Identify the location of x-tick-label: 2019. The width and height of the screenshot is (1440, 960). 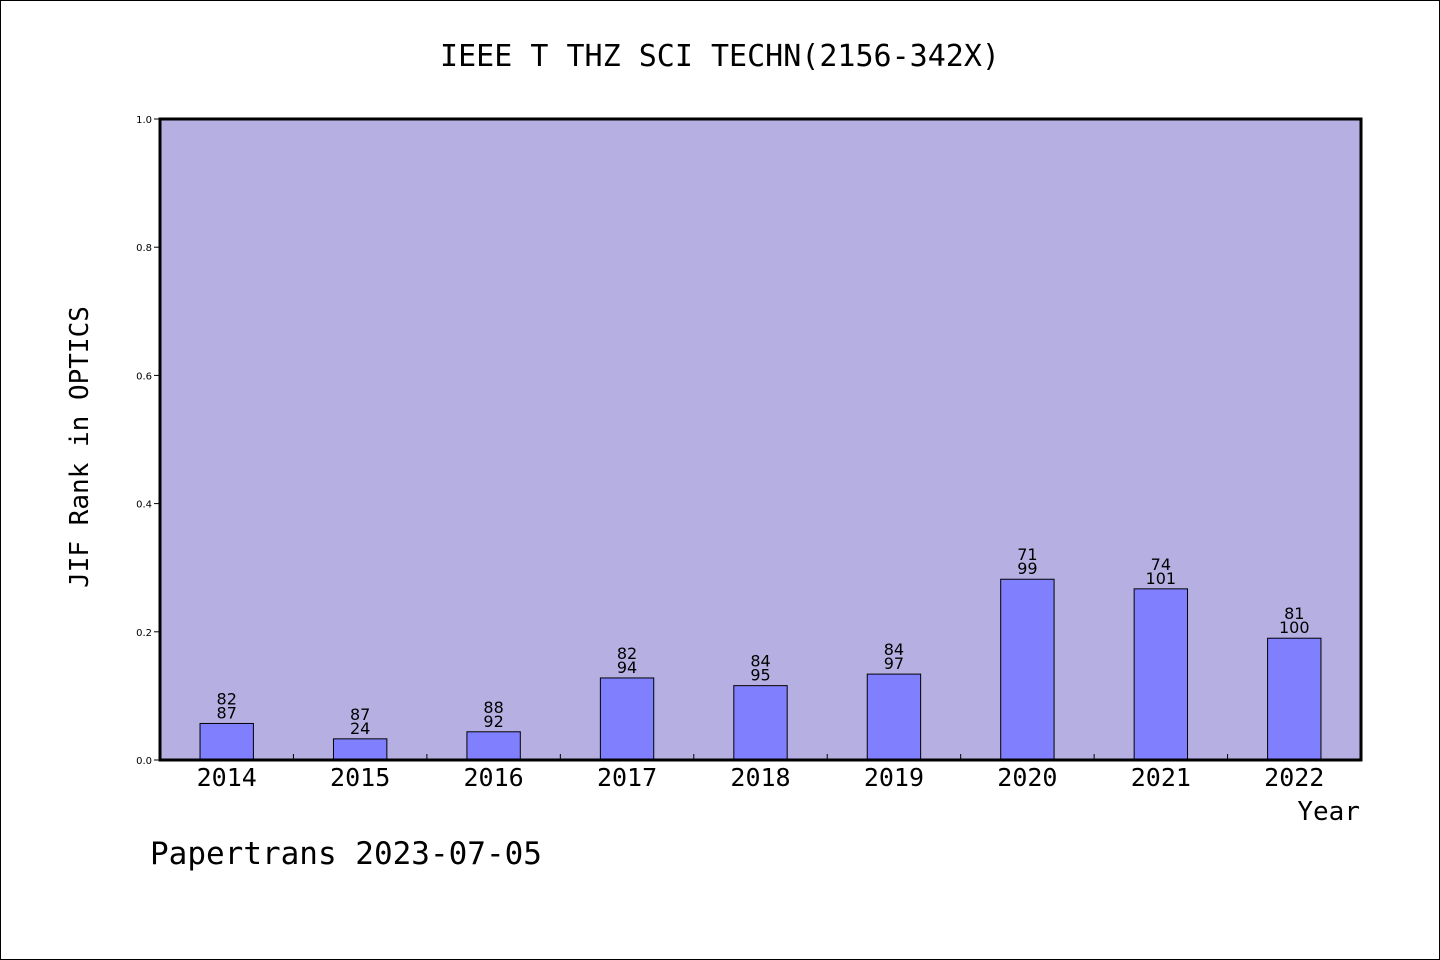
(894, 777).